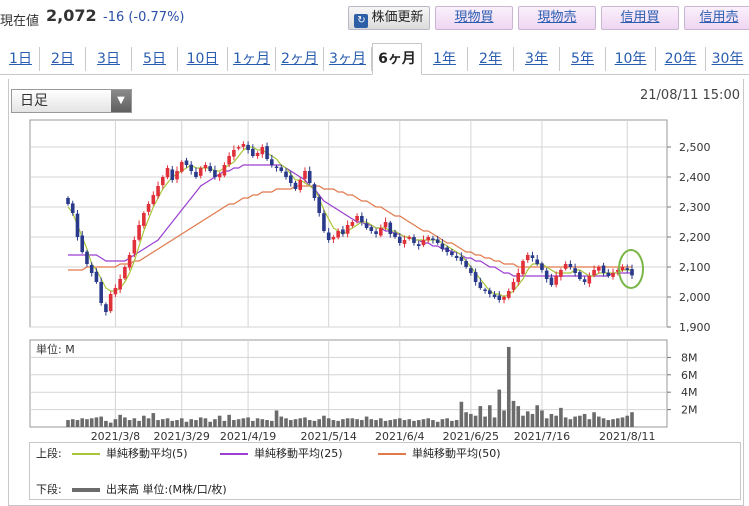 Image resolution: width=749 pixels, height=506 pixels. I want to click on volume-tick-label: 8M, so click(689, 357).